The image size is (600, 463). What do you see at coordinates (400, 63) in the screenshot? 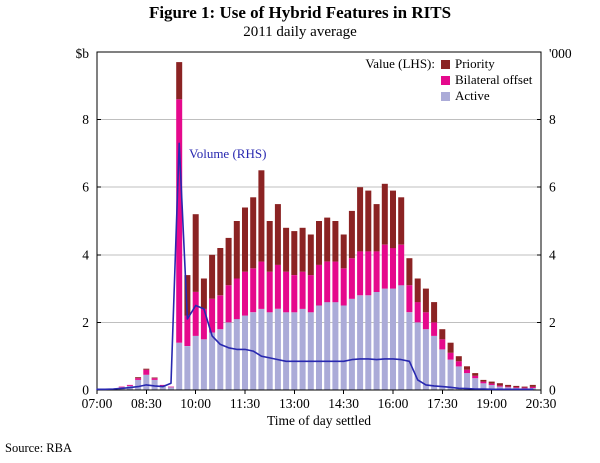
I see `legend-heading: Value (LHS):` at bounding box center [400, 63].